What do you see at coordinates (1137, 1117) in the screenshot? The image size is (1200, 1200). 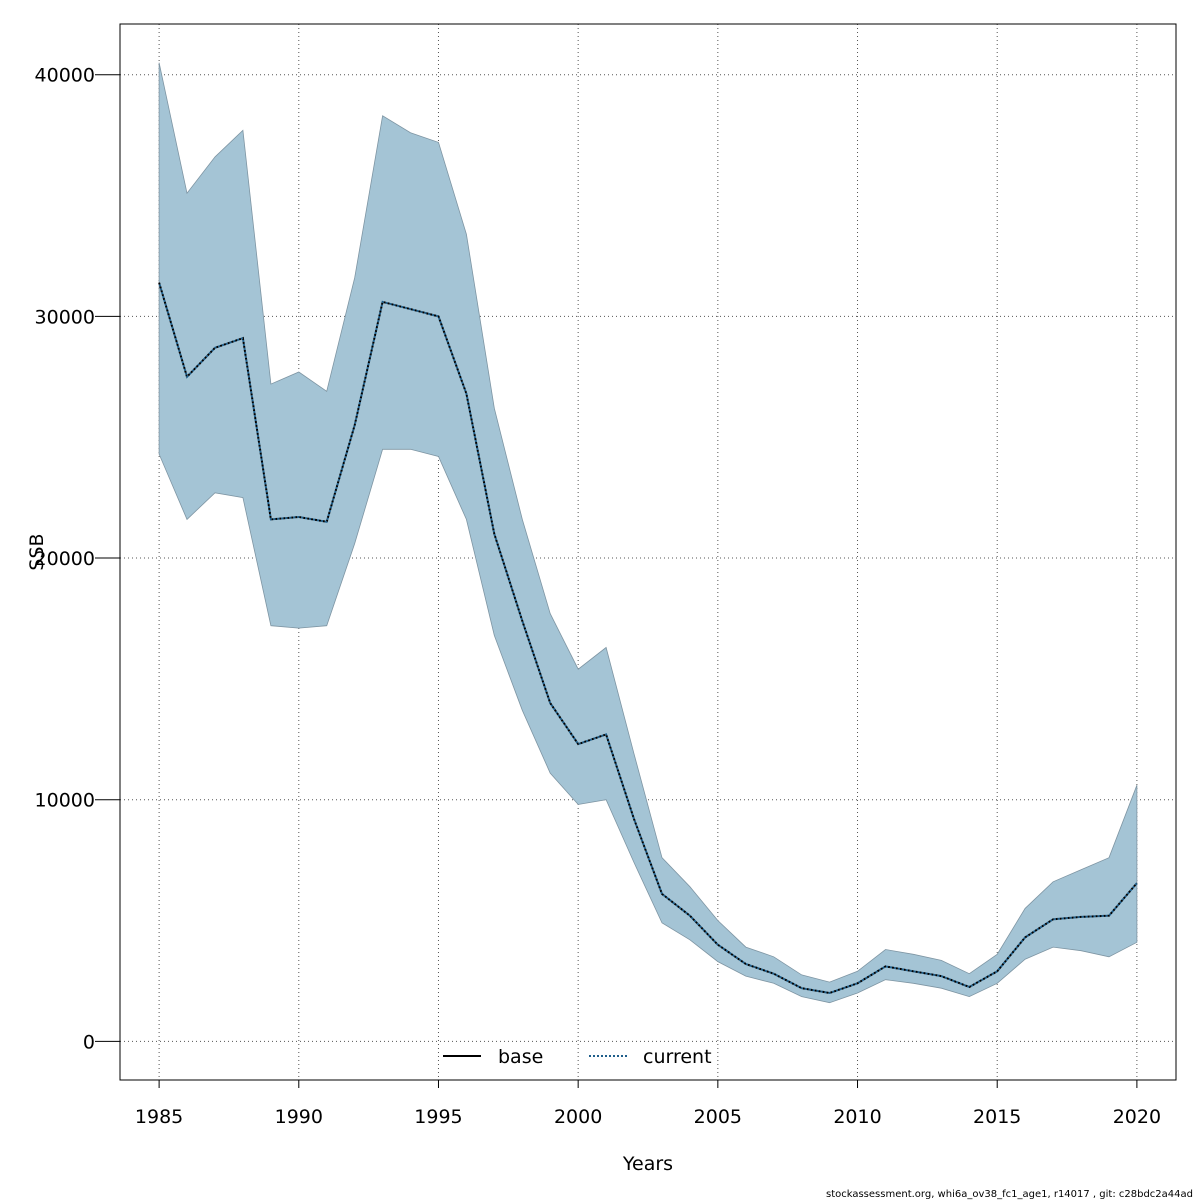 I see `x-tick-label: 2020` at bounding box center [1137, 1117].